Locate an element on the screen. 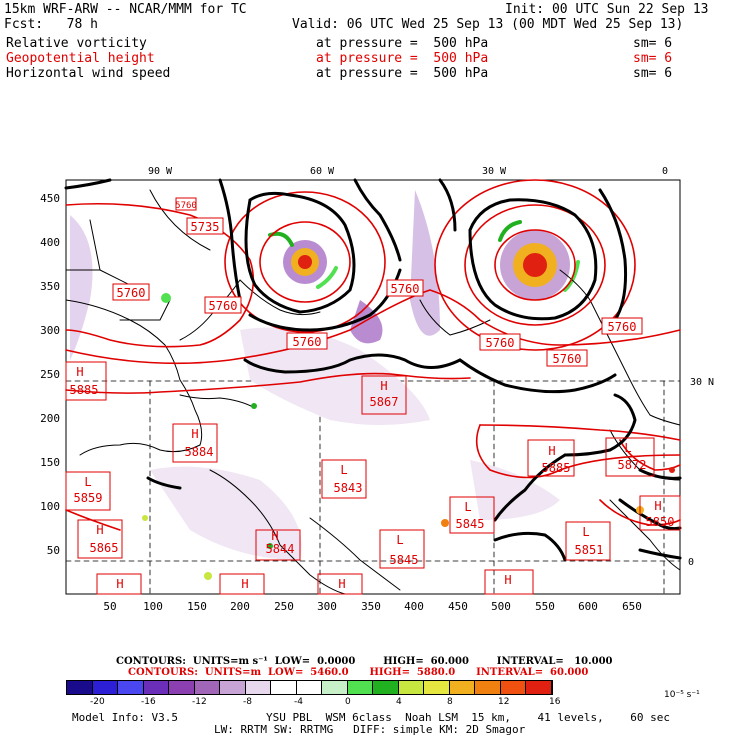 This screenshot has height=740, width=740. y-tick: 100 is located at coordinates (50, 506).